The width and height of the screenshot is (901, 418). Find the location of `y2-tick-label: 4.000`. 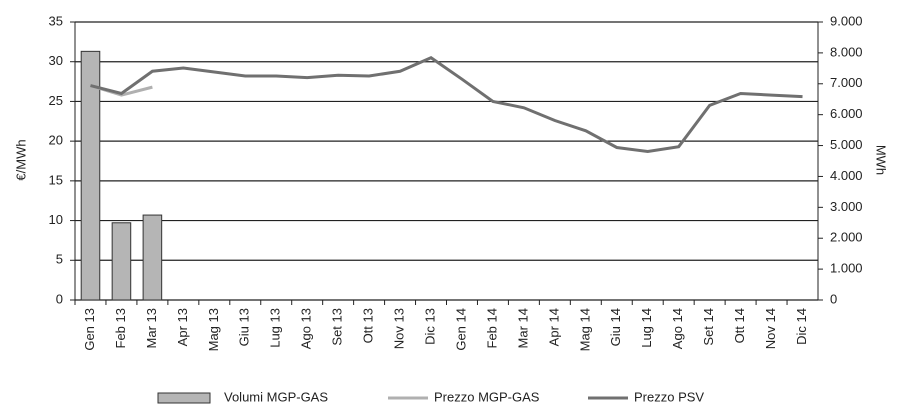

y2-tick-label: 4.000 is located at coordinates (846, 175).